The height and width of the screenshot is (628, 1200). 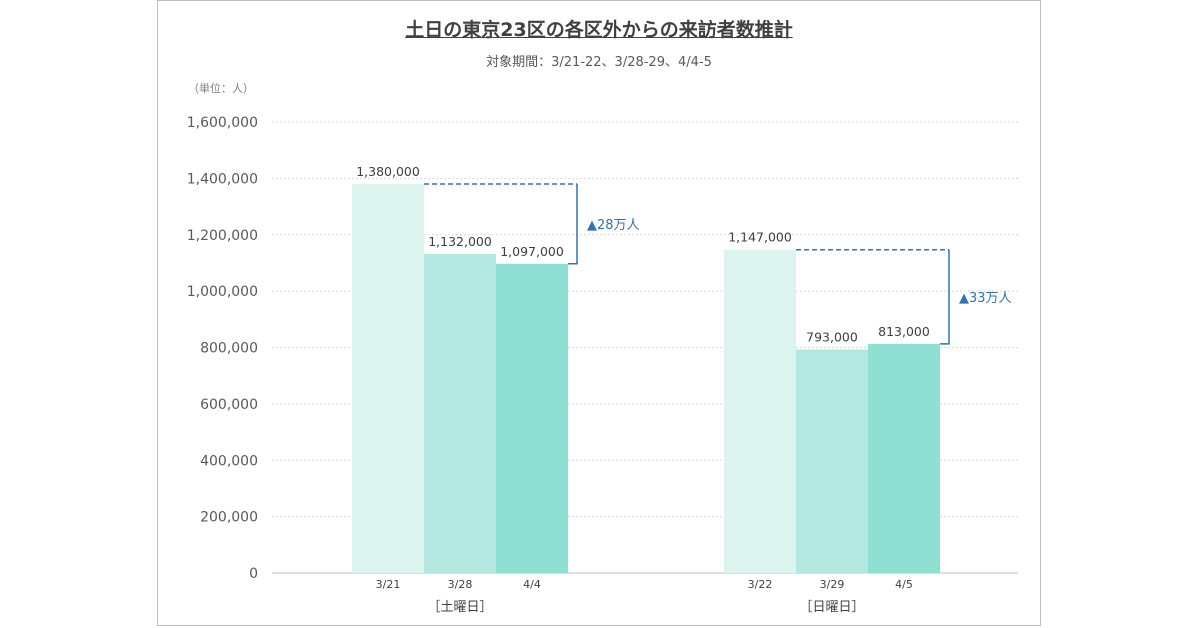 I want to click on chart-title: 土日の東京23区の各区外からの来訪者数推計, so click(x=599, y=30).